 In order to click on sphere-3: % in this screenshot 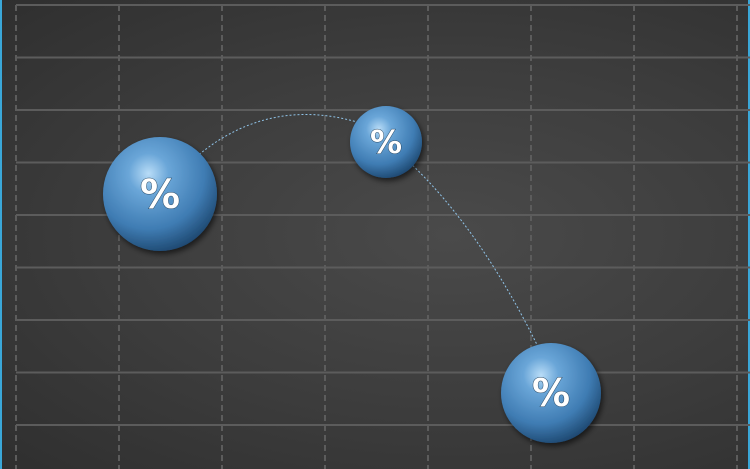, I will do `click(551, 393)`.